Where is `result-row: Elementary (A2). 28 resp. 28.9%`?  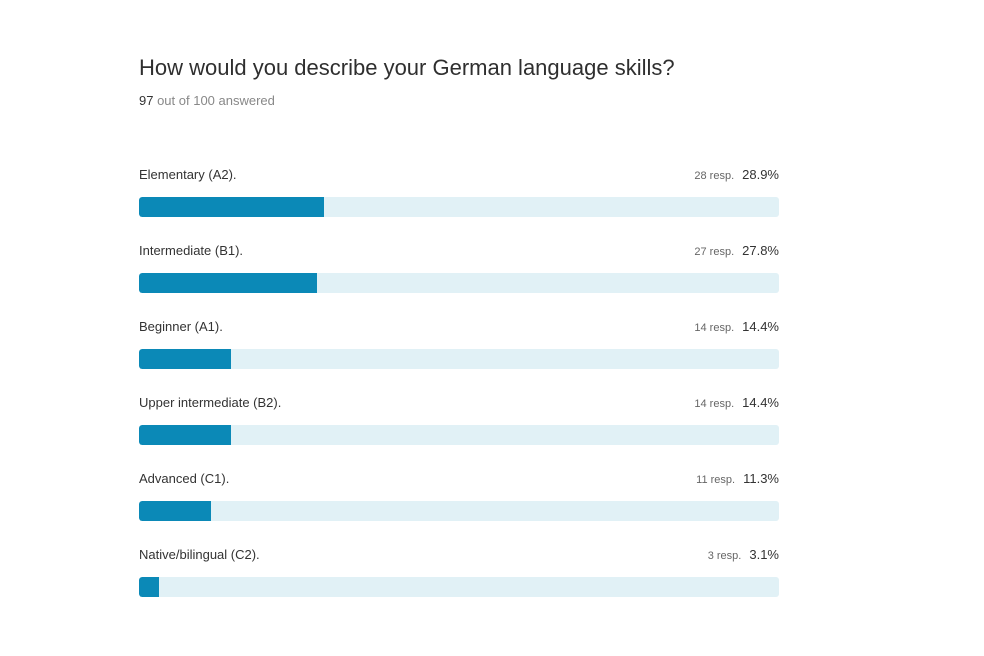 result-row: Elementary (A2). 28 resp. 28.9% is located at coordinates (459, 204).